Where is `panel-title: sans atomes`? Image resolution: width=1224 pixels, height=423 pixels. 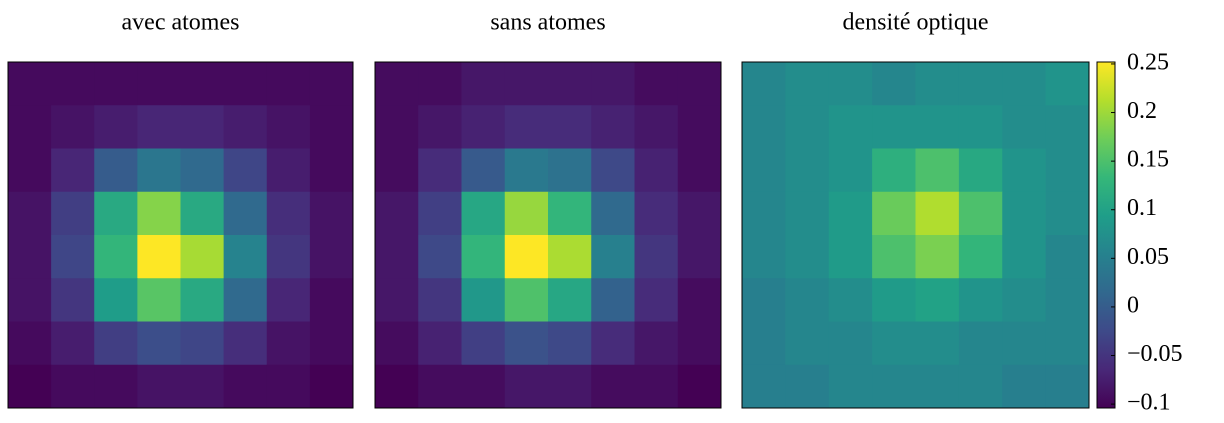
panel-title: sans atomes is located at coordinates (547, 23).